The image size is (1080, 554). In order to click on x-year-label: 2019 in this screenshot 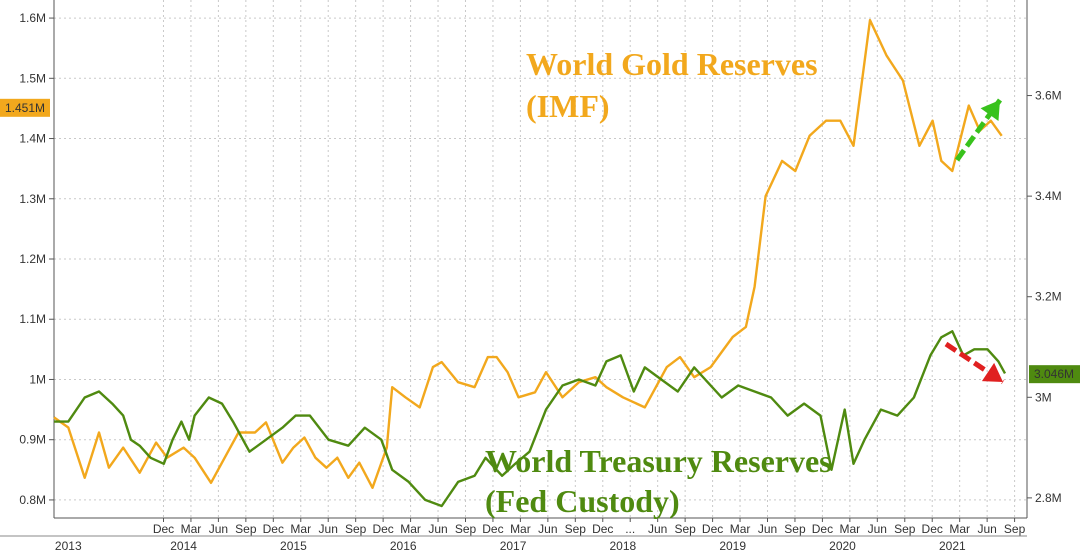, I will do `click(732, 546)`.